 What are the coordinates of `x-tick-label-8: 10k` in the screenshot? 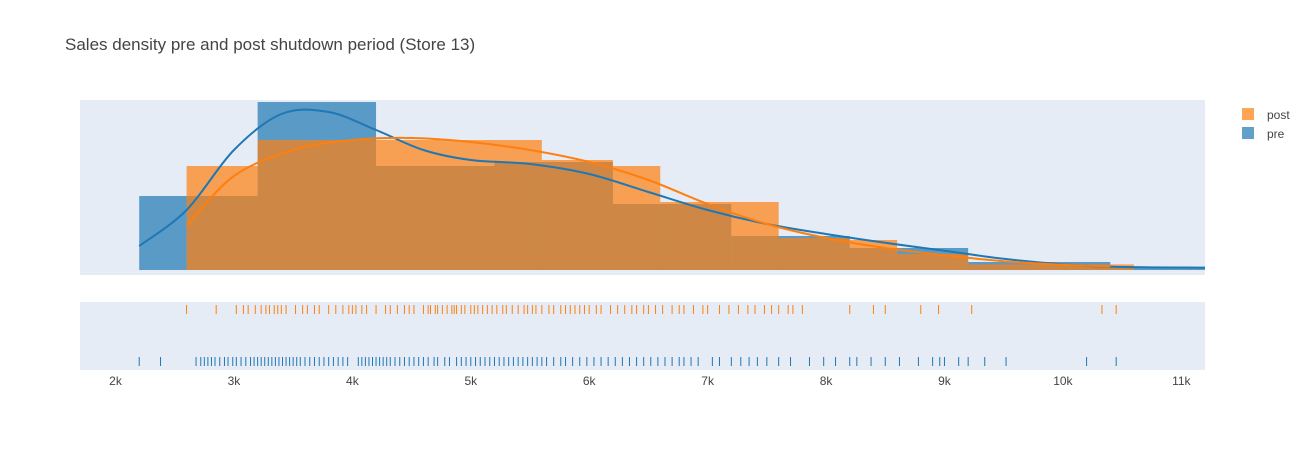 It's located at (1063, 381).